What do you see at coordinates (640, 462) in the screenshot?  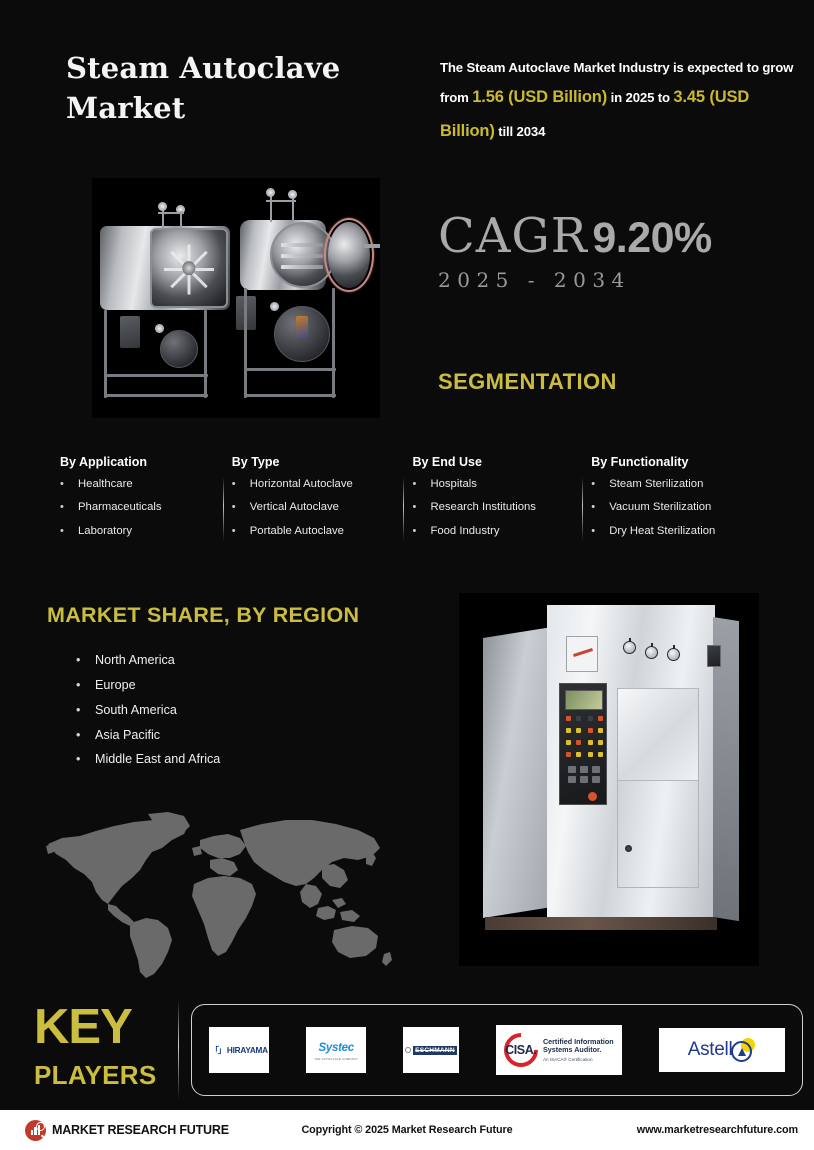 I see `column-title: By Functionality` at bounding box center [640, 462].